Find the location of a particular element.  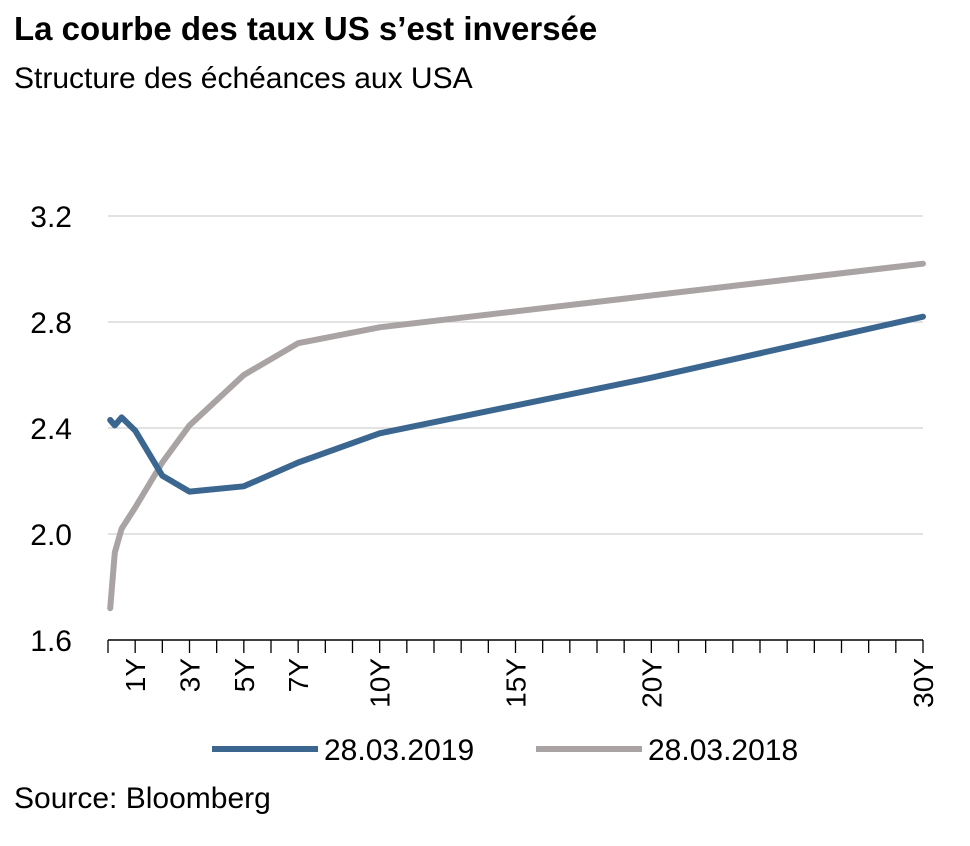

y-tick-label: 2.0 is located at coordinates (51, 535).